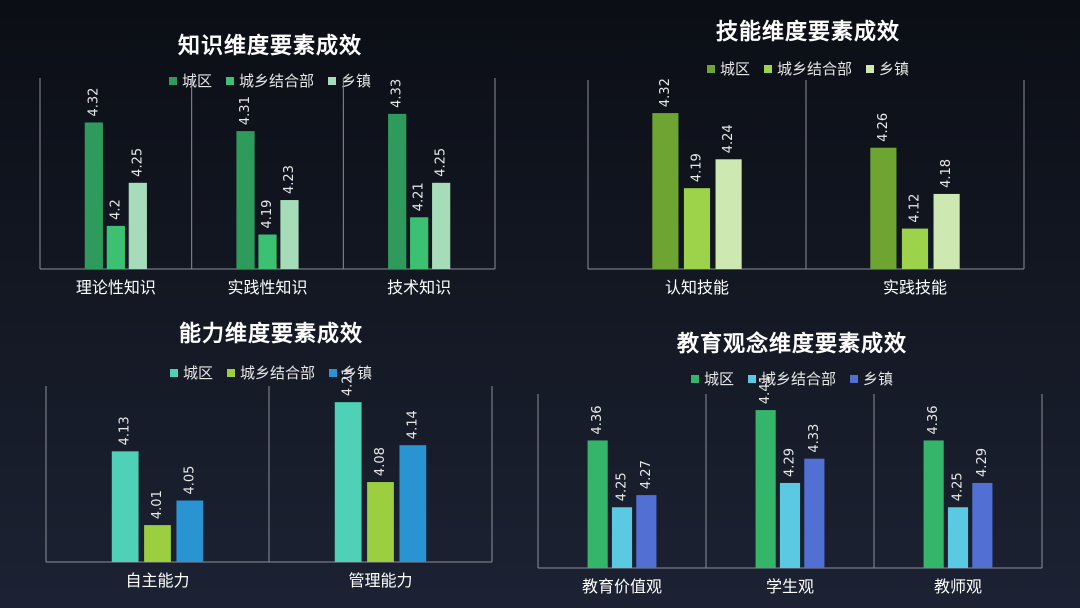 The image size is (1080, 608). I want to click on data-label: 4.05, so click(189, 480).